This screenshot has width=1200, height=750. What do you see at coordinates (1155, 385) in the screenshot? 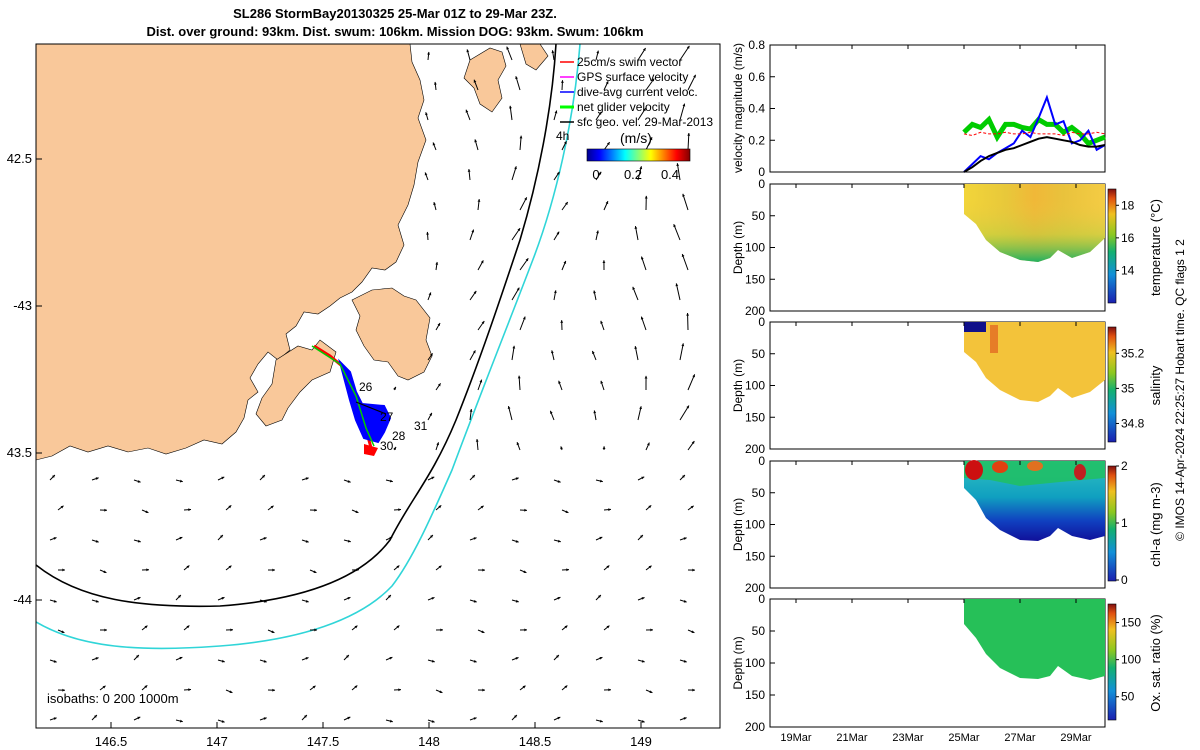
I see `colorbar-label: salinity` at bounding box center [1155, 385].